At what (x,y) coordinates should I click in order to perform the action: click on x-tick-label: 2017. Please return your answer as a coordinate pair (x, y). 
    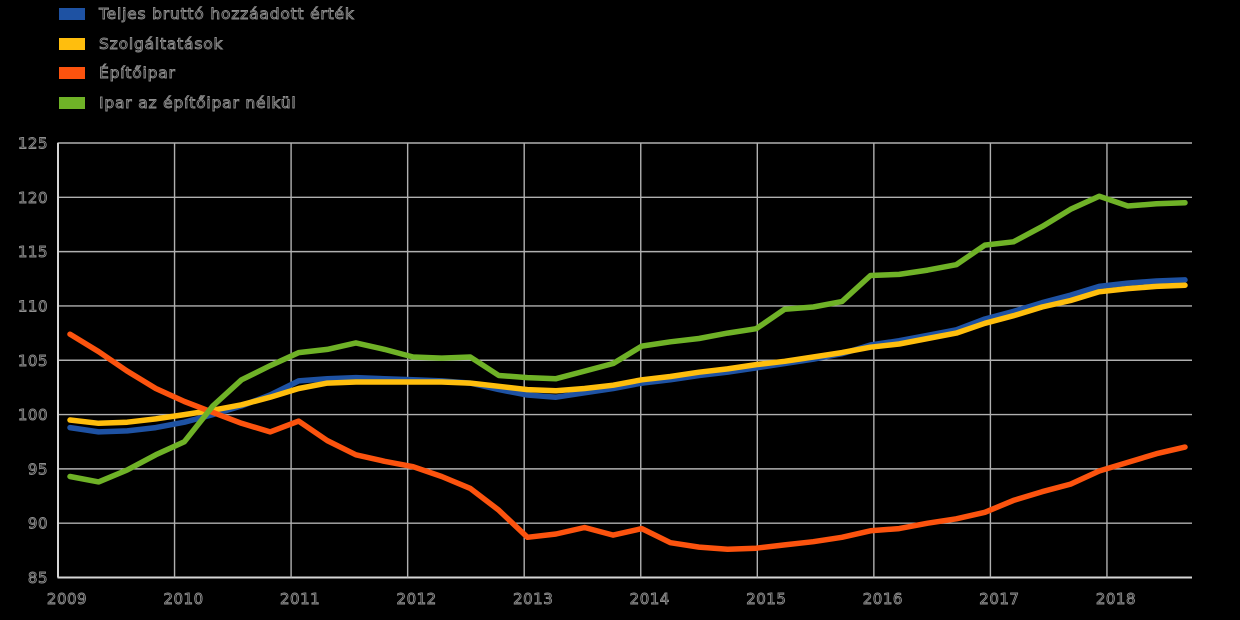
    Looking at the image, I should click on (999, 599).